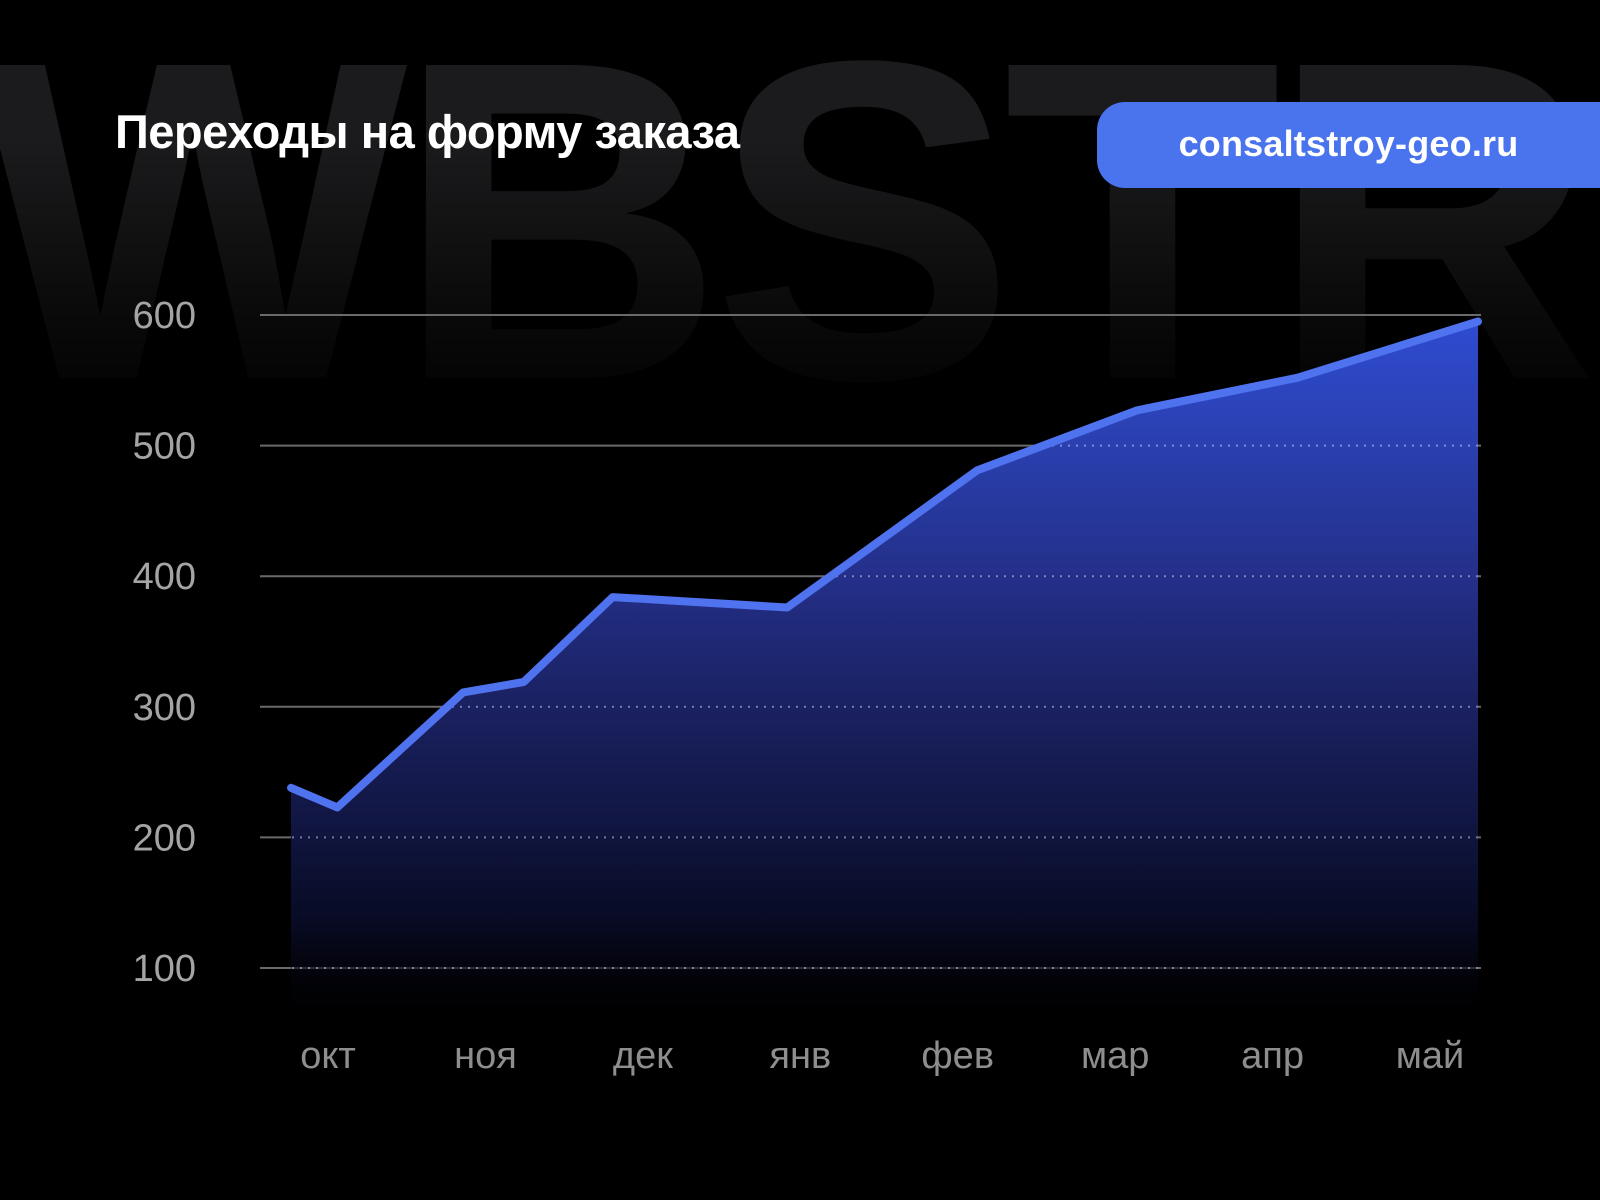 The height and width of the screenshot is (1200, 1600). I want to click on domain-badge: consaltstroy-geo.ru, so click(1348, 145).